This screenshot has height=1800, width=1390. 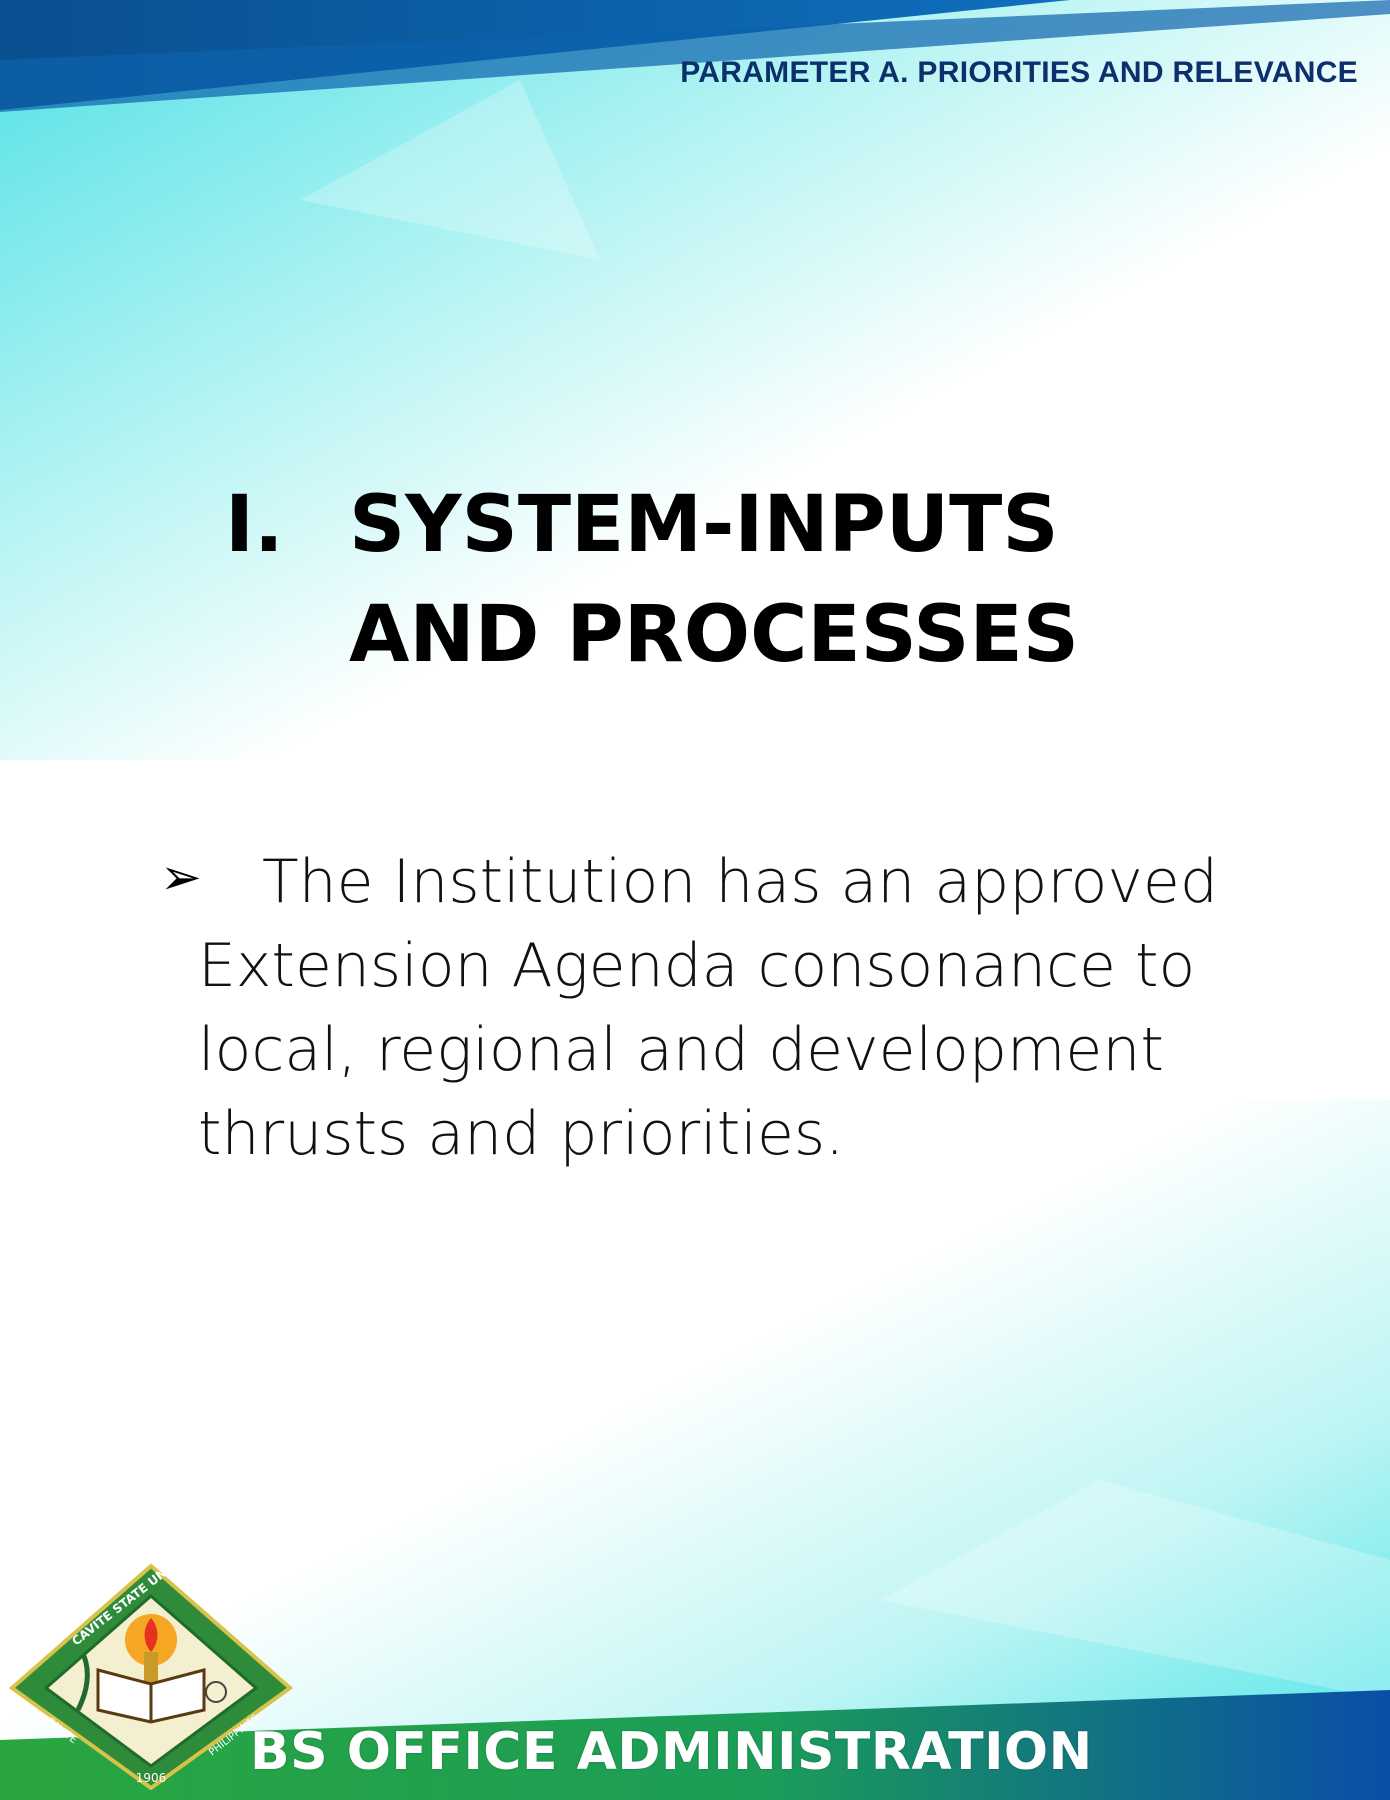 I want to click on section-title-line1: I. SYSTEM-INPUTS, so click(x=652, y=525).